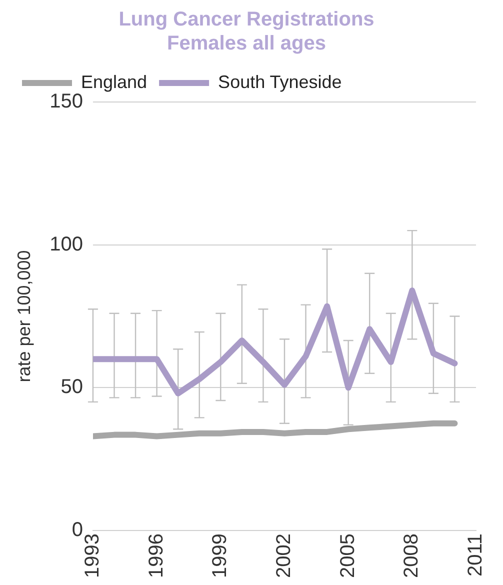  I want to click on legend-label: South Tyneside, so click(280, 82).